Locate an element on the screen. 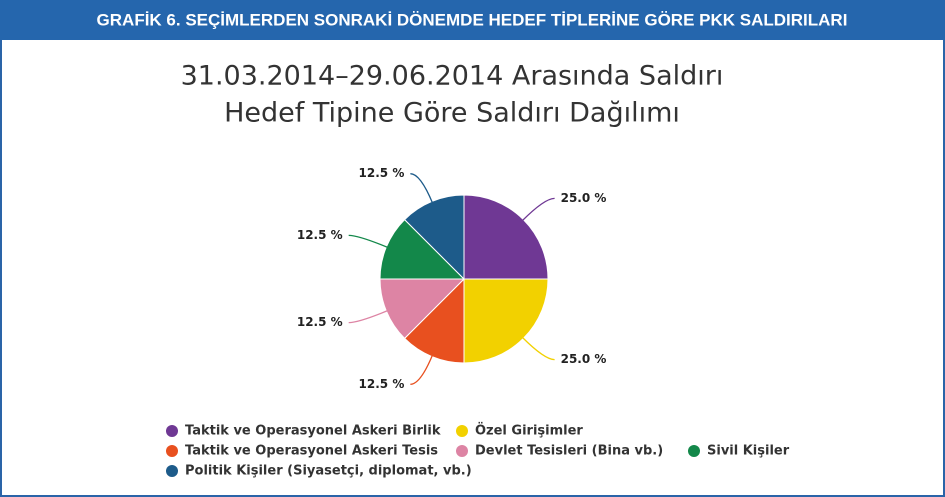 The height and width of the screenshot is (497, 945). legend-label: Taktik ve Operasyonel Askeri Tesis is located at coordinates (311, 451).